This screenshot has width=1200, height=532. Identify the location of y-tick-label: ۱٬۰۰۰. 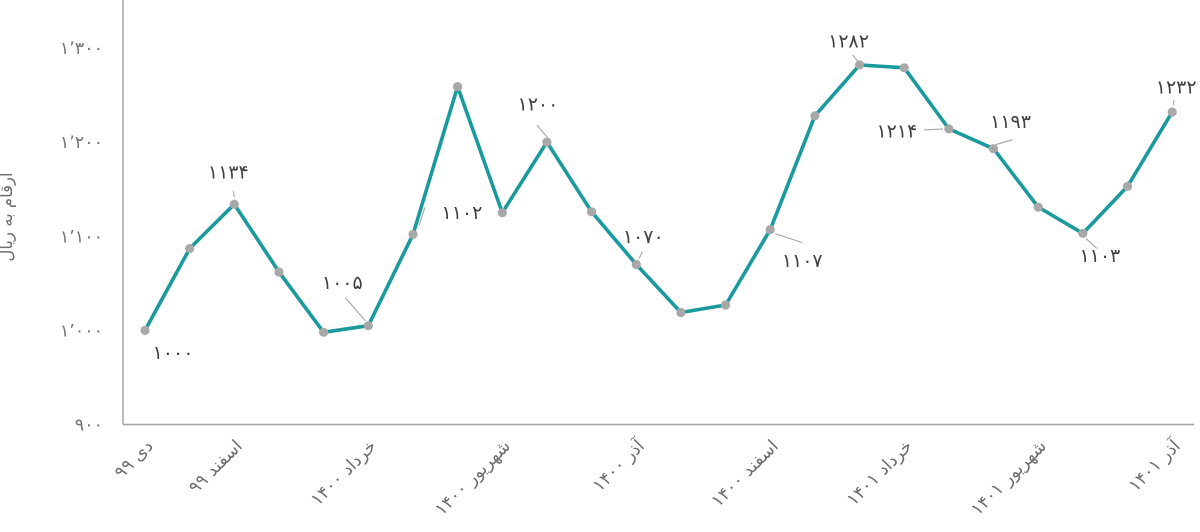
(81, 331).